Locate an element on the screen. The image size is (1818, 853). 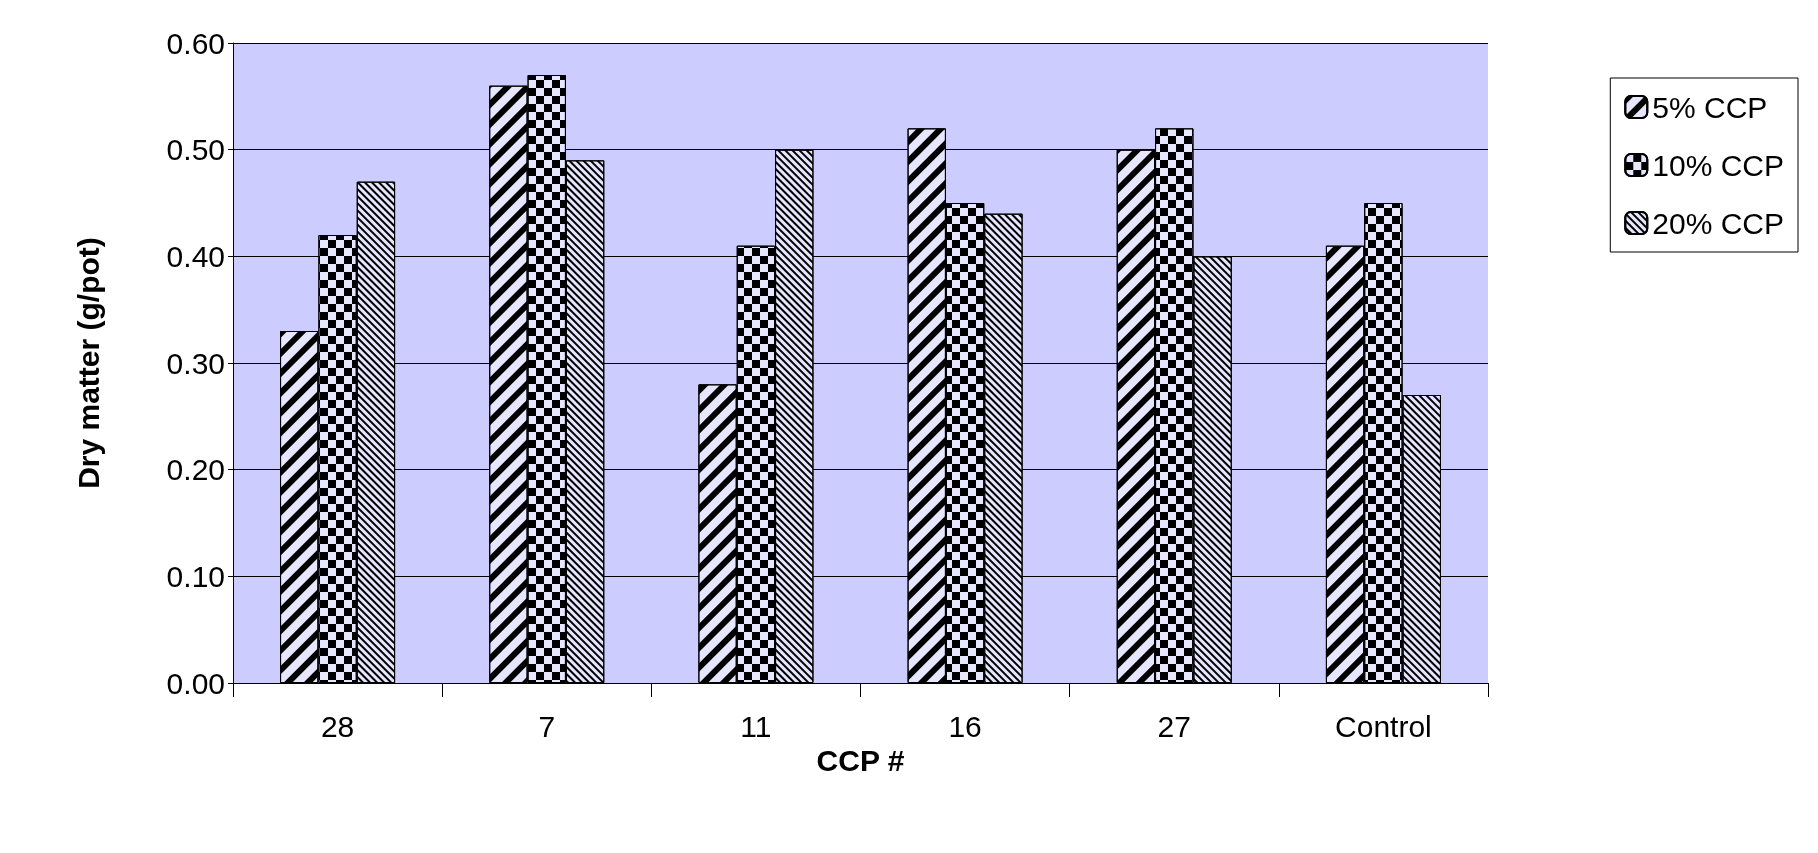
x-tick-label: 16 is located at coordinates (965, 726).